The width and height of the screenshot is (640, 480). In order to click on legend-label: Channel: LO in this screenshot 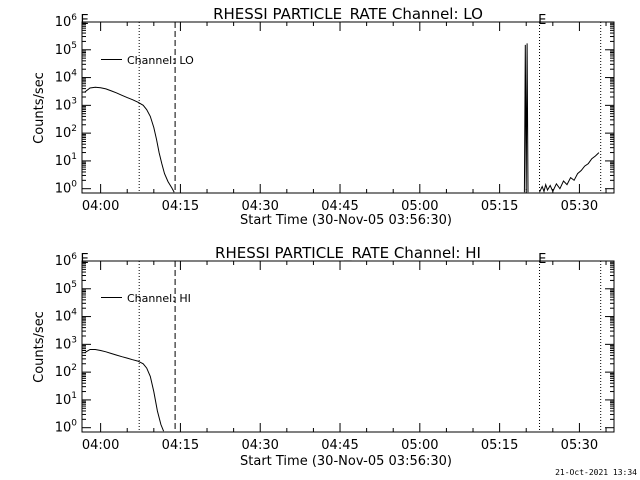, I will do `click(160, 60)`.